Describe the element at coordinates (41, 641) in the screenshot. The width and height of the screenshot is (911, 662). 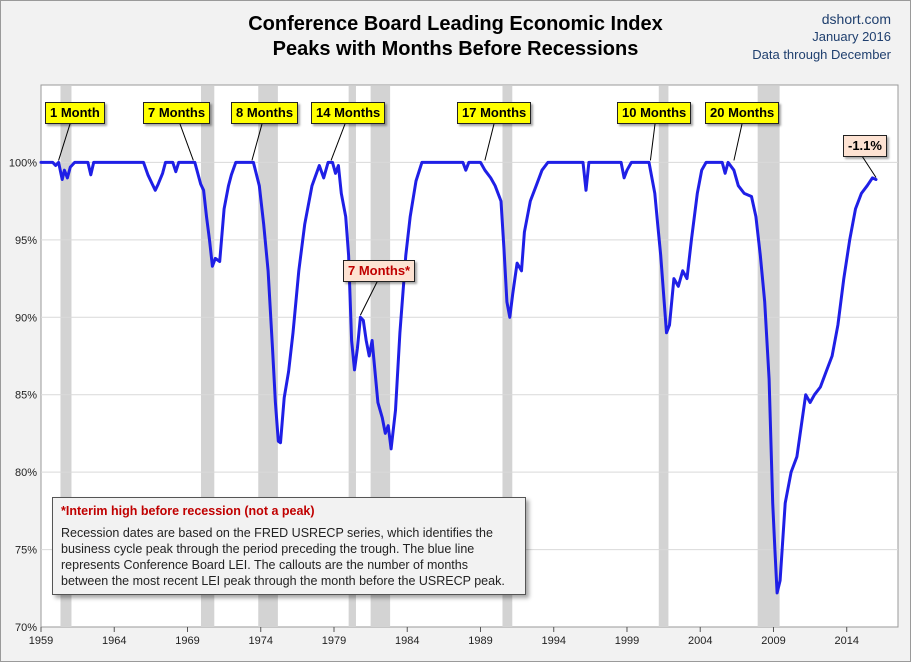
I see `x-tick-label: 1959` at that location.